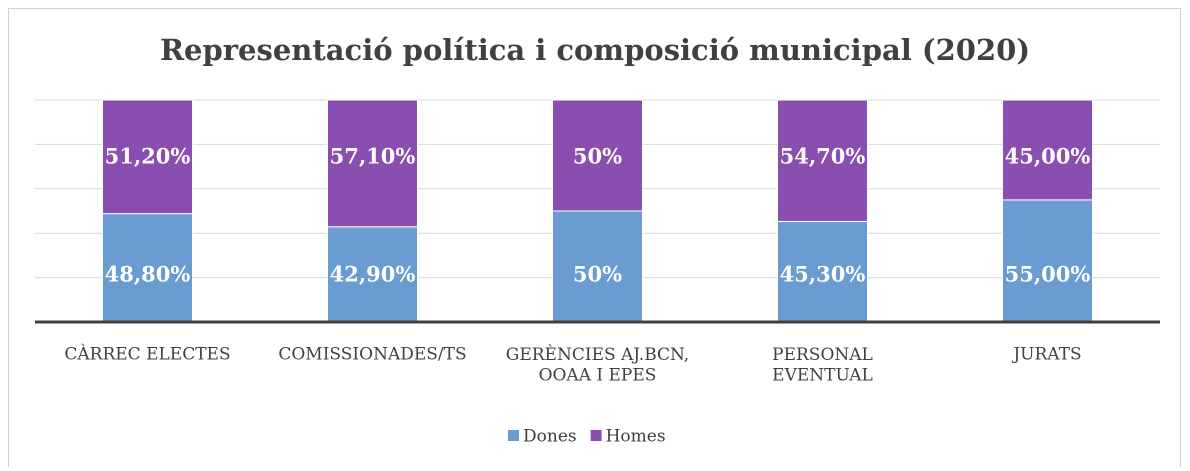 Image resolution: width=1190 pixels, height=471 pixels. Describe the element at coordinates (1048, 156) in the screenshot. I see `data-label: 45,00%` at that location.